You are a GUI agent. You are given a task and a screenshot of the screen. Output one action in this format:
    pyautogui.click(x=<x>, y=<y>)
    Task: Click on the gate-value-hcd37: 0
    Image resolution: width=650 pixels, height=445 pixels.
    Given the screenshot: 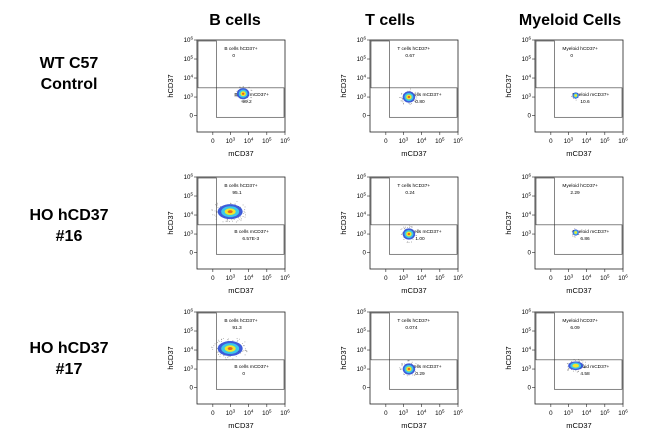 What is the action you would take?
    pyautogui.click(x=571, y=56)
    